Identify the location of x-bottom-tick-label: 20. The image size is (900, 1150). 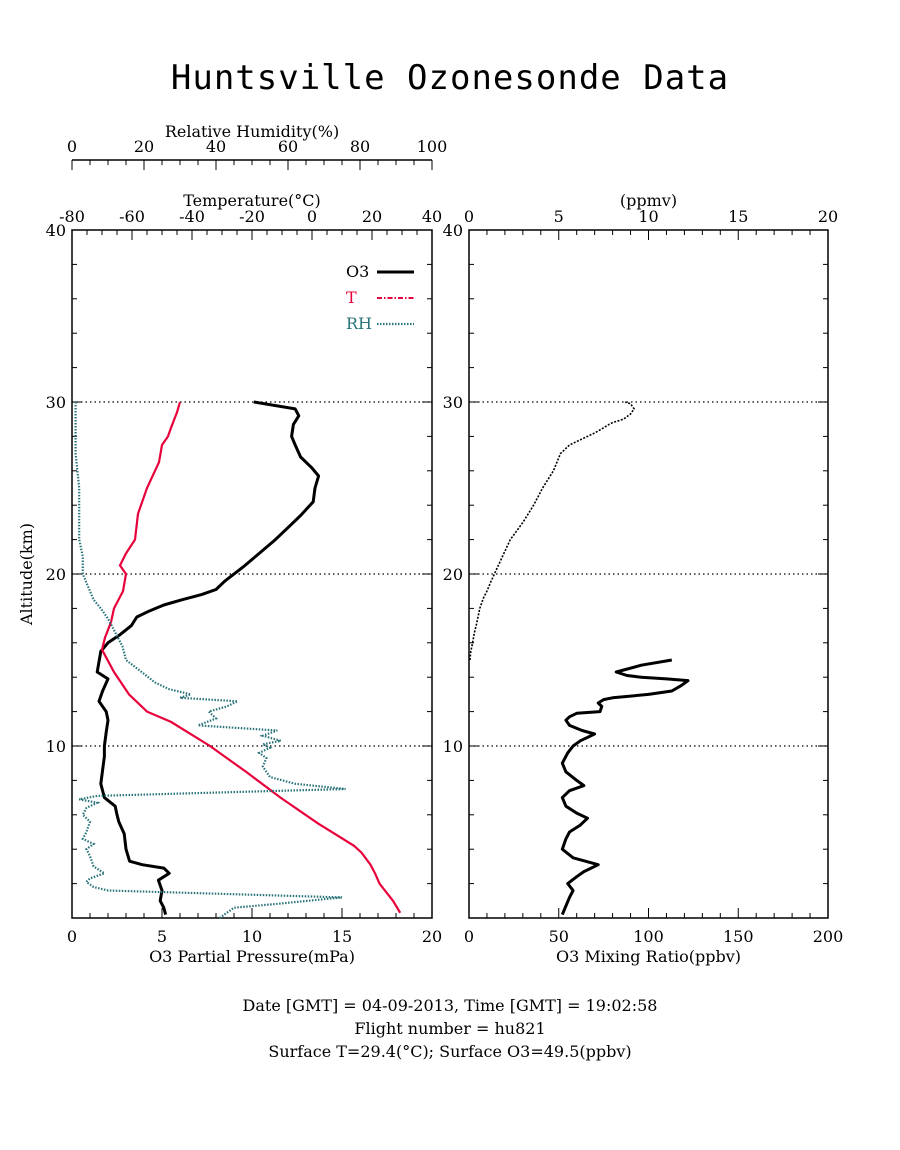
(432, 936).